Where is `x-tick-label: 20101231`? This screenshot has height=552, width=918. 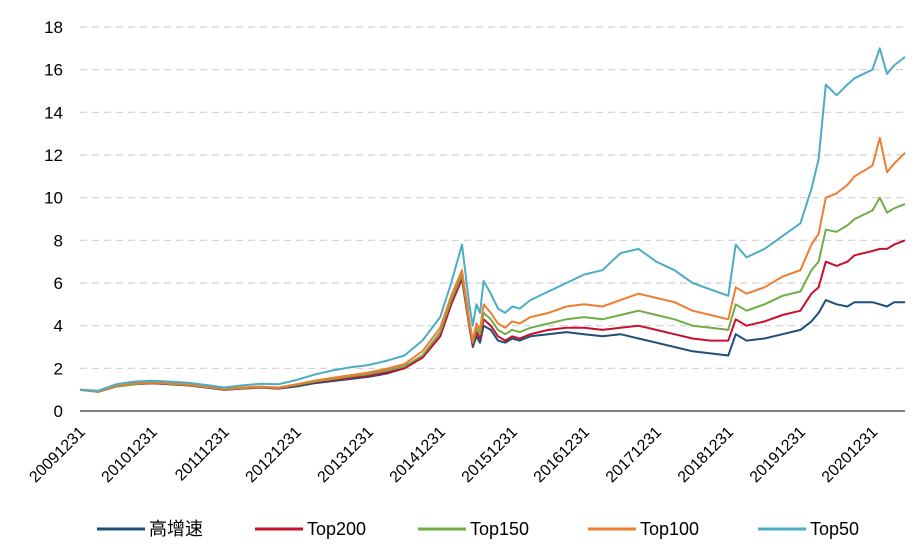 x-tick-label: 20101231 is located at coordinates (130, 455).